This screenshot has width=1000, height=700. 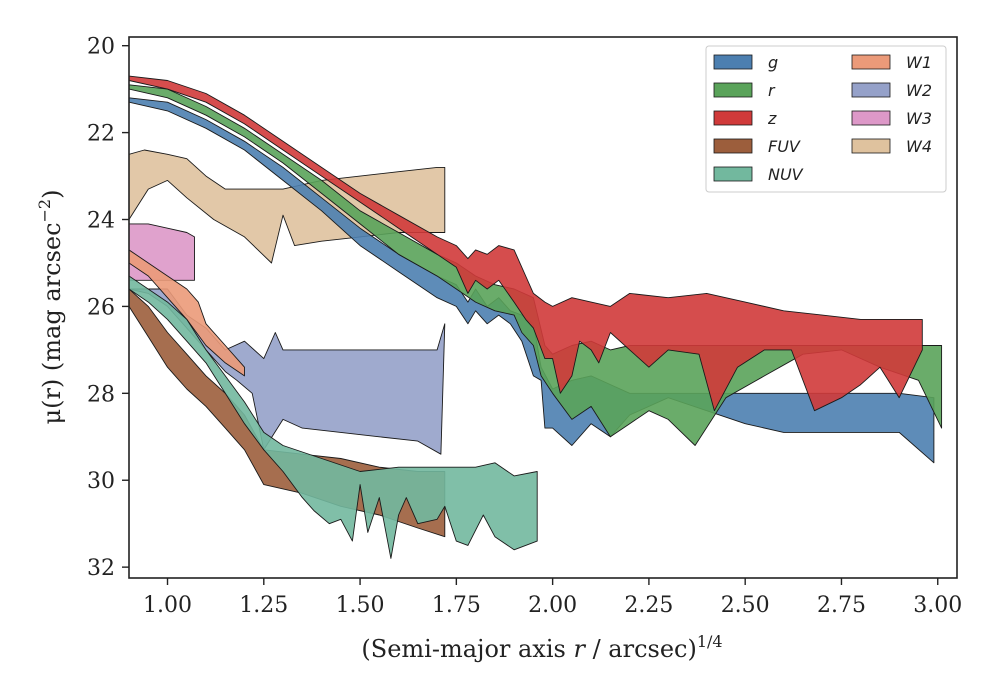 What do you see at coordinates (772, 118) in the screenshot?
I see `legend-label: z` at bounding box center [772, 118].